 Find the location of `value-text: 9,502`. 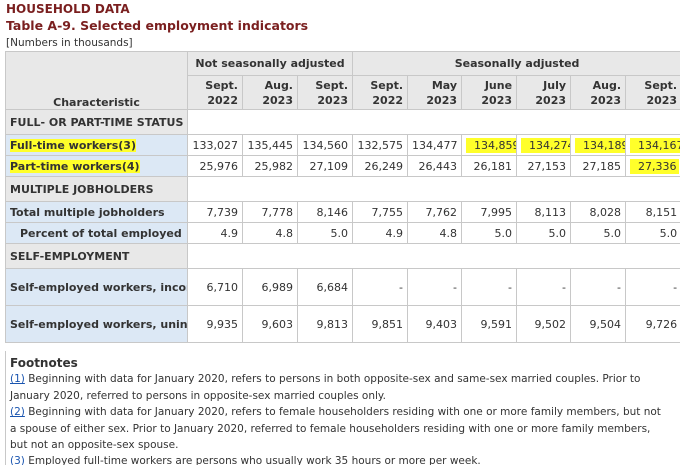

value-text: 9,502 is located at coordinates (550, 324).